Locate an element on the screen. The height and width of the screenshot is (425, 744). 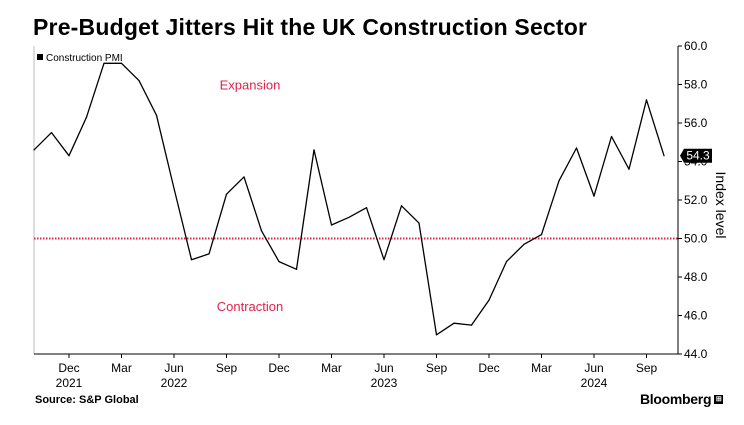
last-value-badge is located at coordinates (696, 155).